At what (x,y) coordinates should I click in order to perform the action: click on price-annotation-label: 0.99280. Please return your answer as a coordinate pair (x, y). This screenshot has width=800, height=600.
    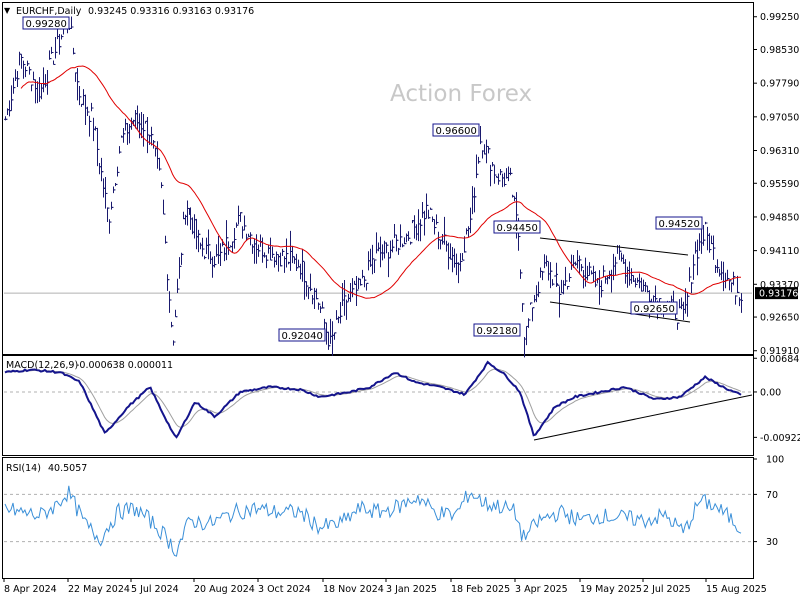
    Looking at the image, I should click on (46, 24).